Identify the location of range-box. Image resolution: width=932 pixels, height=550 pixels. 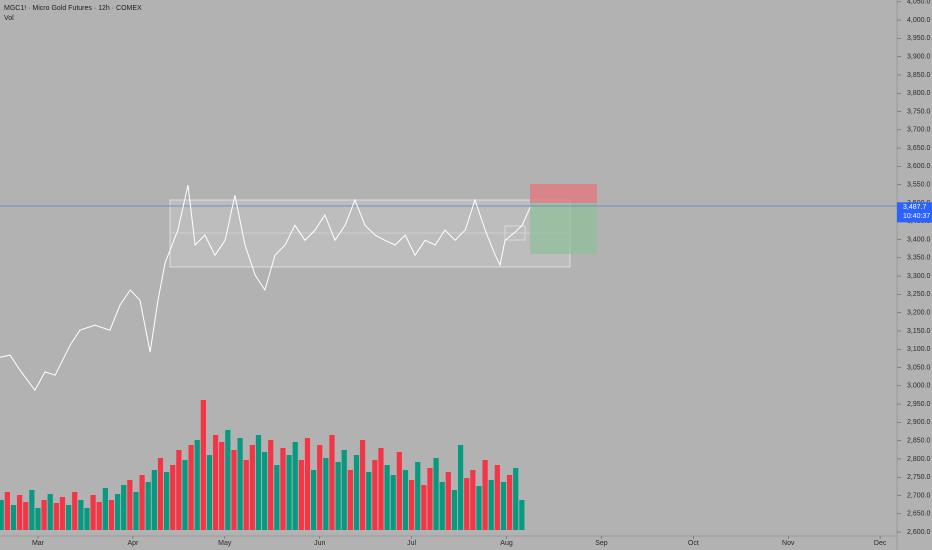
(370, 233).